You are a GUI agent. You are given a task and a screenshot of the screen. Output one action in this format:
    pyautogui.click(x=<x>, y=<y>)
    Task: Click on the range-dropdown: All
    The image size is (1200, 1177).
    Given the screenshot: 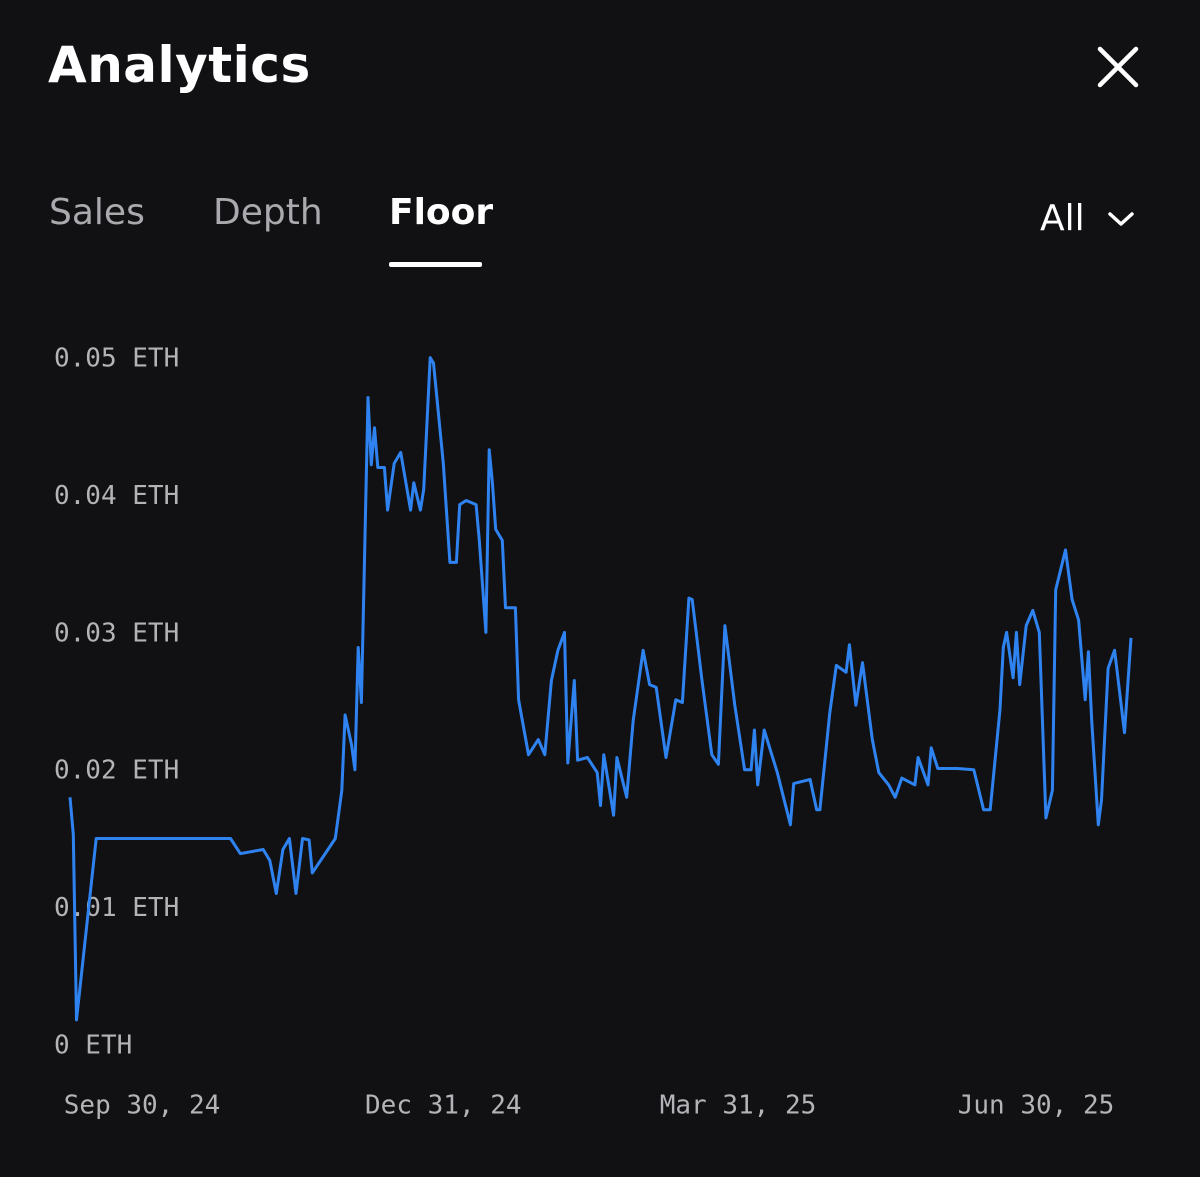 What is the action you would take?
    pyautogui.click(x=1087, y=218)
    